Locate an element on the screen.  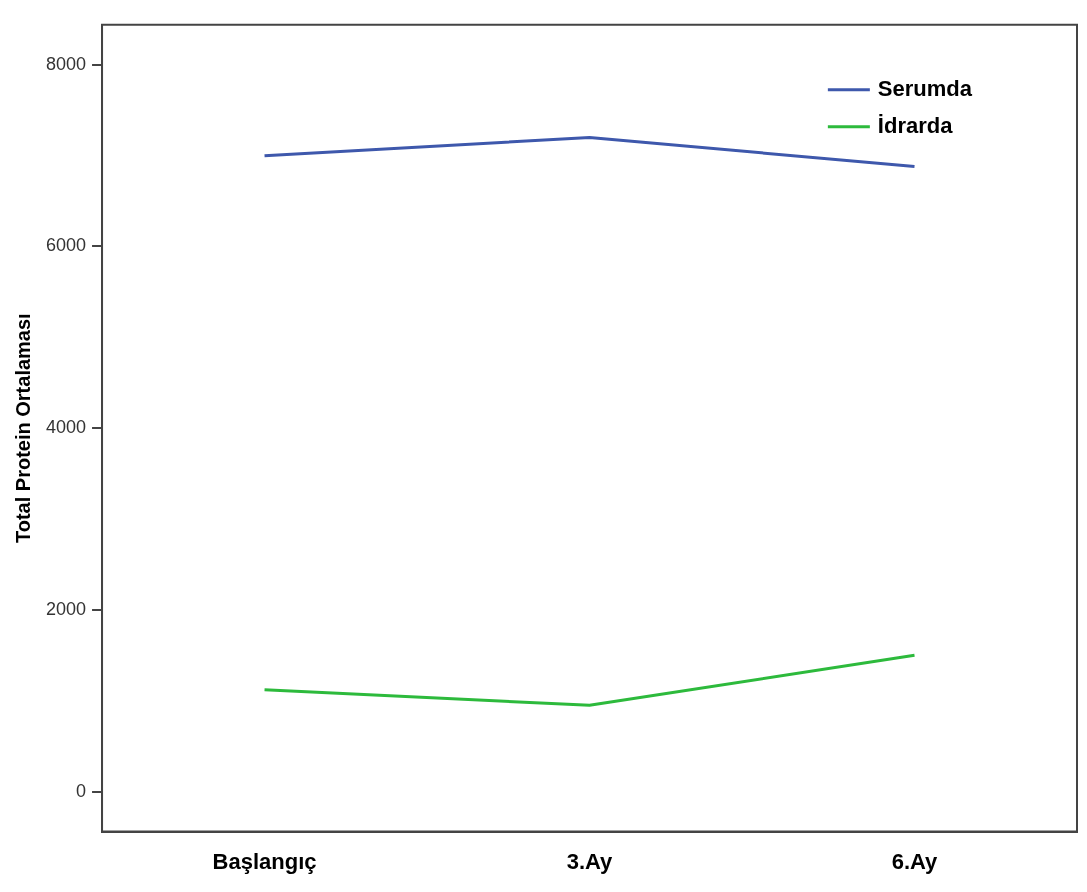
y-tick-label: 8000 is located at coordinates (66, 63).